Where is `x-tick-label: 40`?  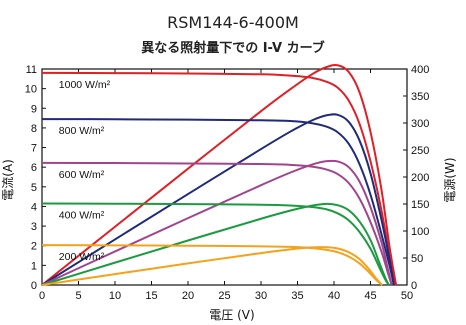 x-tick-label: 40 is located at coordinates (334, 296).